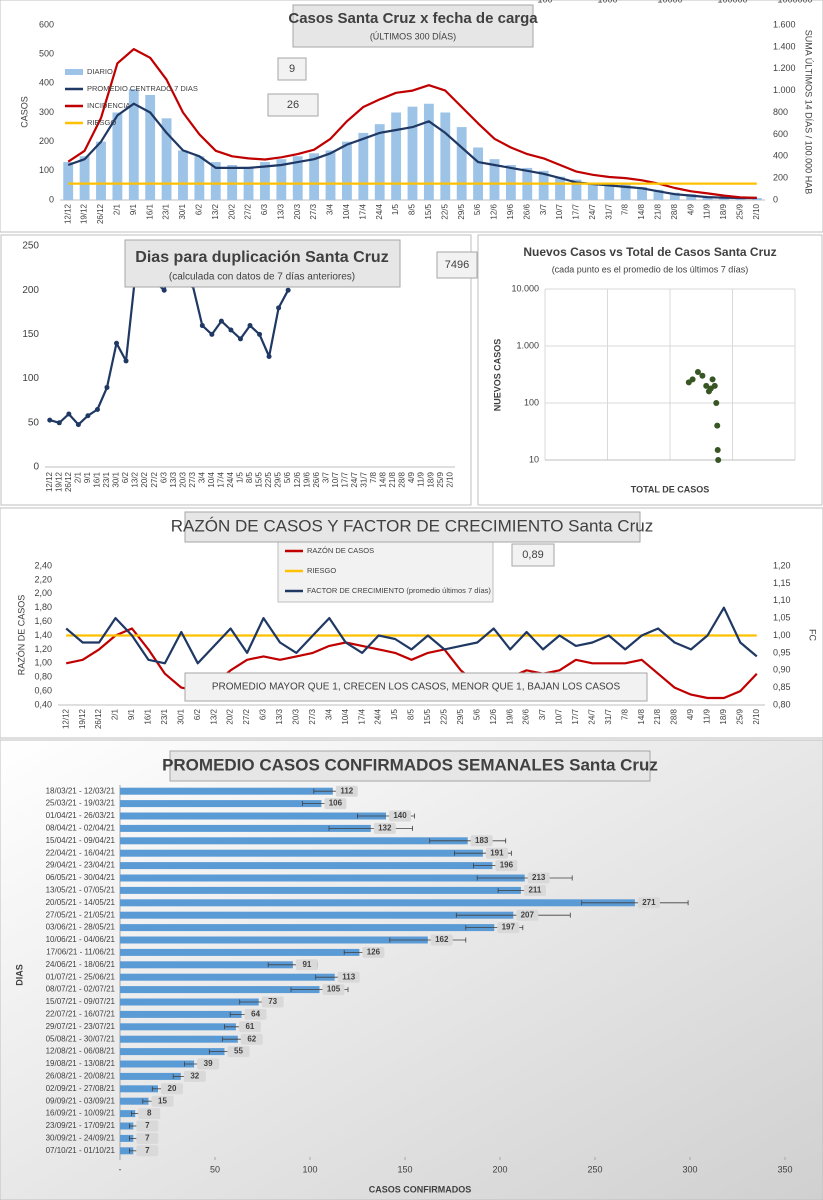 The height and width of the screenshot is (1200, 823). What do you see at coordinates (163, 477) in the screenshot?
I see `x-tick-label: 6/3` at bounding box center [163, 477].